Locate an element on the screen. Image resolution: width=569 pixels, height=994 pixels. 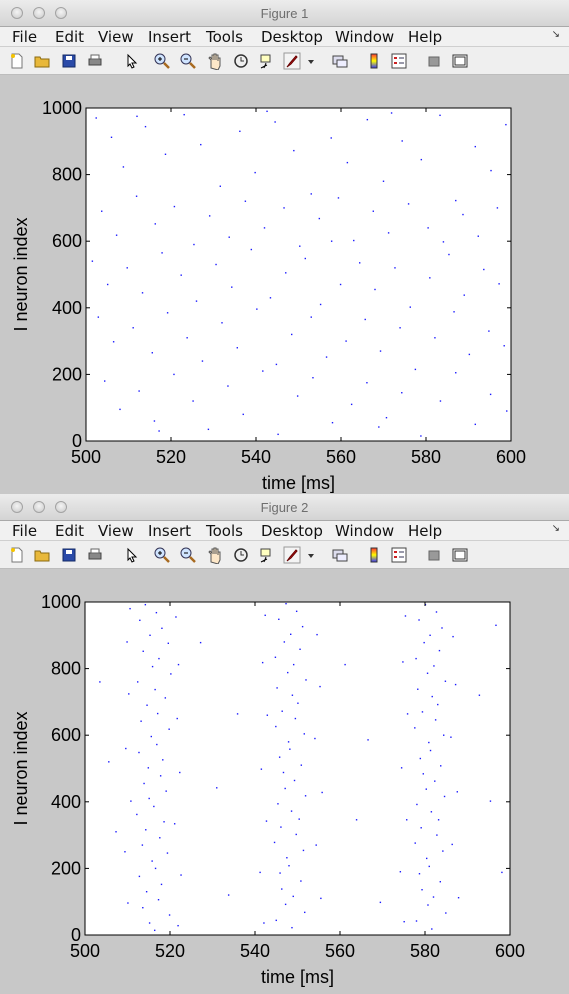
x-tick-label: 560 is located at coordinates (341, 457).